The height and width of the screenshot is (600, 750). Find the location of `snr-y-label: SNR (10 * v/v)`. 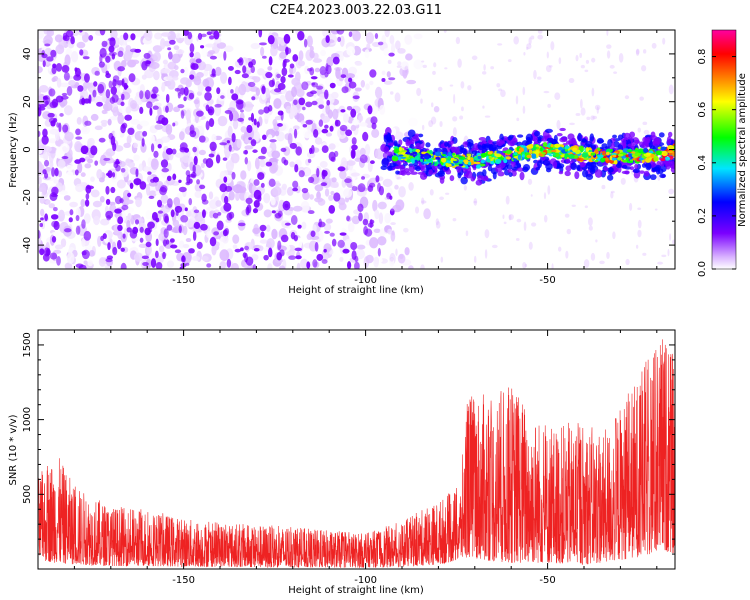

snr-y-label: SNR (10 * v/v) is located at coordinates (13, 449).